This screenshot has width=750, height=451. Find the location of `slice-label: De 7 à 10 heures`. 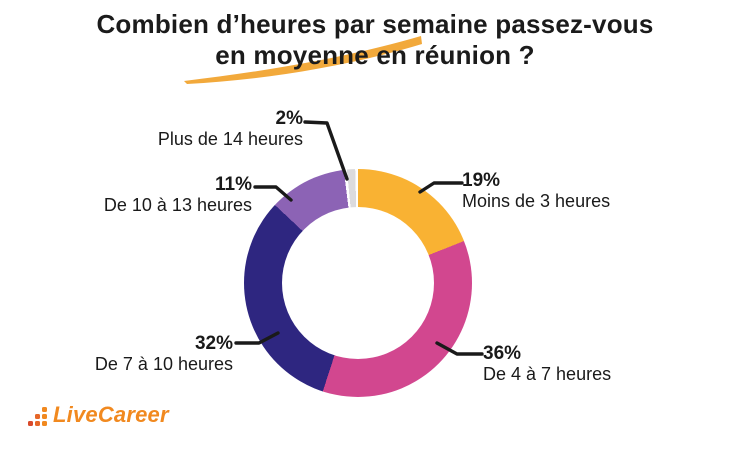

slice-label: De 7 à 10 heures is located at coordinates (163, 364).